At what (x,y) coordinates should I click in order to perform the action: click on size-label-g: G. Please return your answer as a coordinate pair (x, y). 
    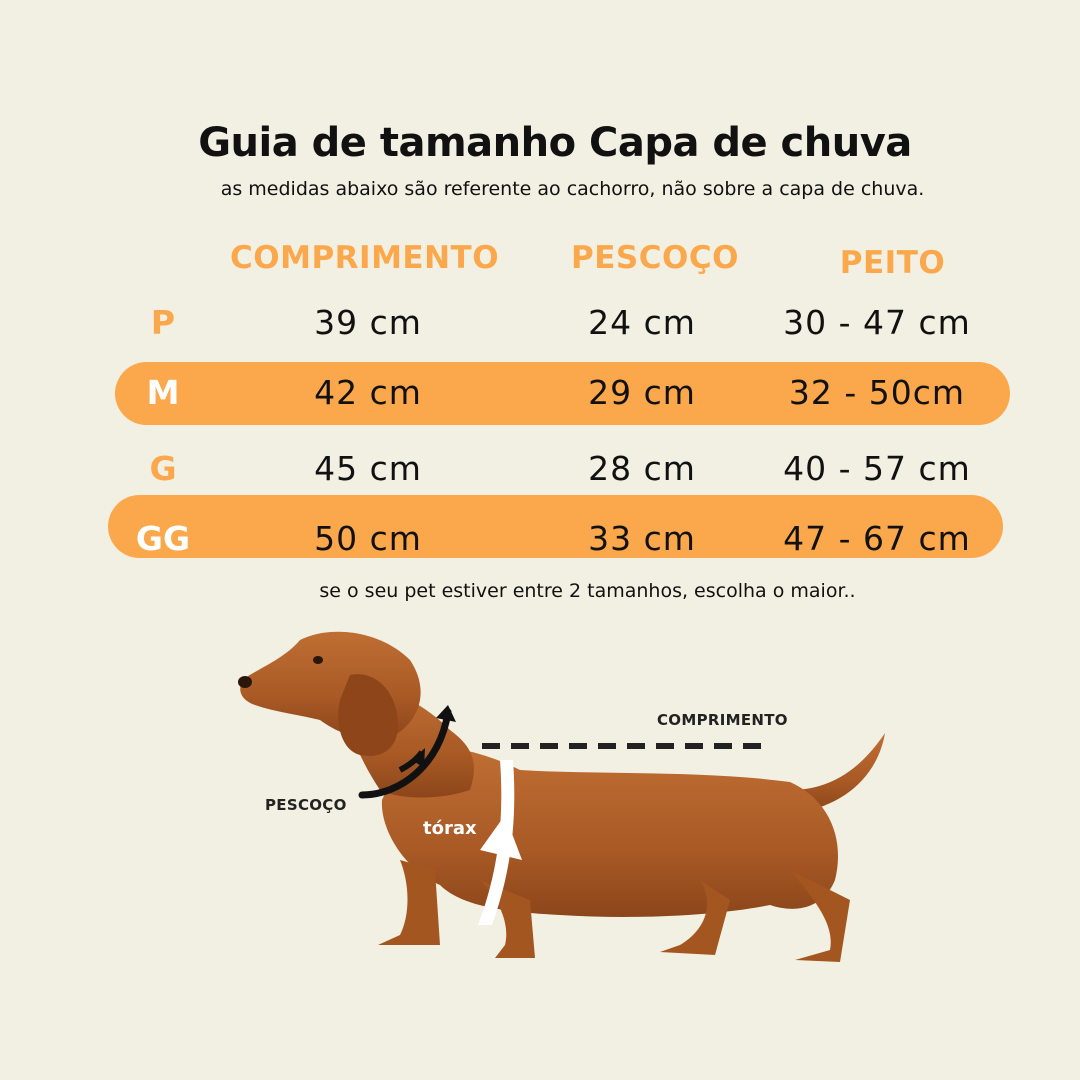
    Looking at the image, I should click on (163, 468).